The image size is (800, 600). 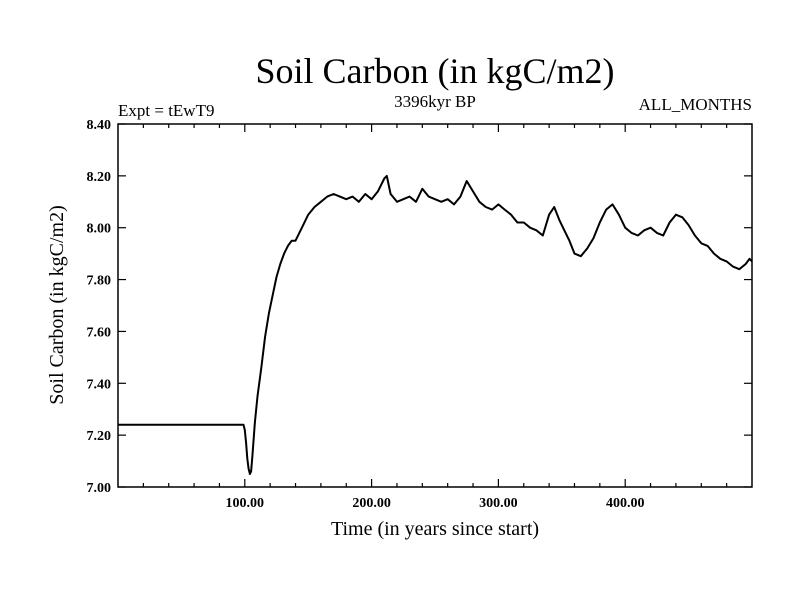 What do you see at coordinates (99, 384) in the screenshot?
I see `y-tick-label: 7.40` at bounding box center [99, 384].